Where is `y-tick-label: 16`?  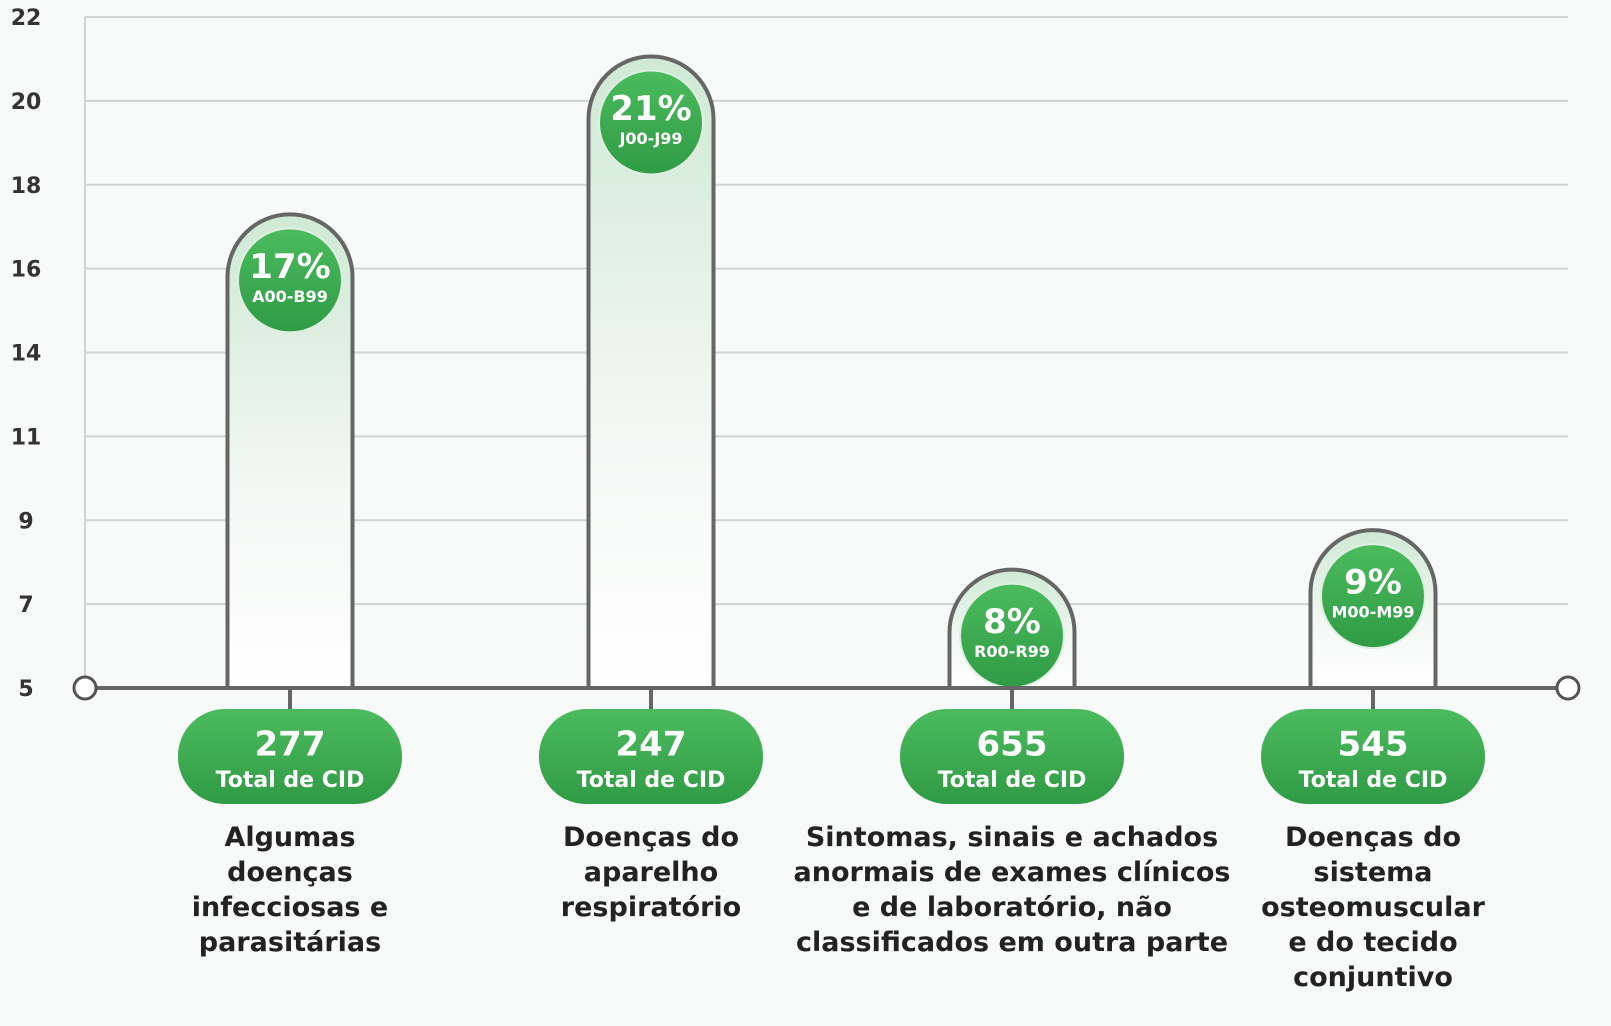
y-tick-label: 16 is located at coordinates (26, 270).